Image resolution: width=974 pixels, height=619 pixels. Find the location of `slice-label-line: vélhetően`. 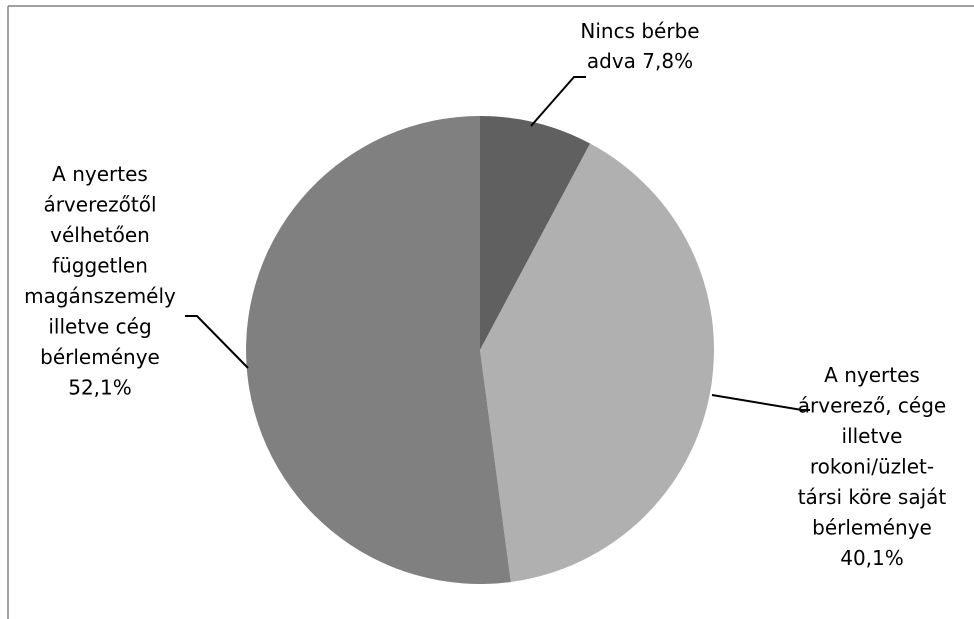

slice-label-line: vélhetően is located at coordinates (100, 235).